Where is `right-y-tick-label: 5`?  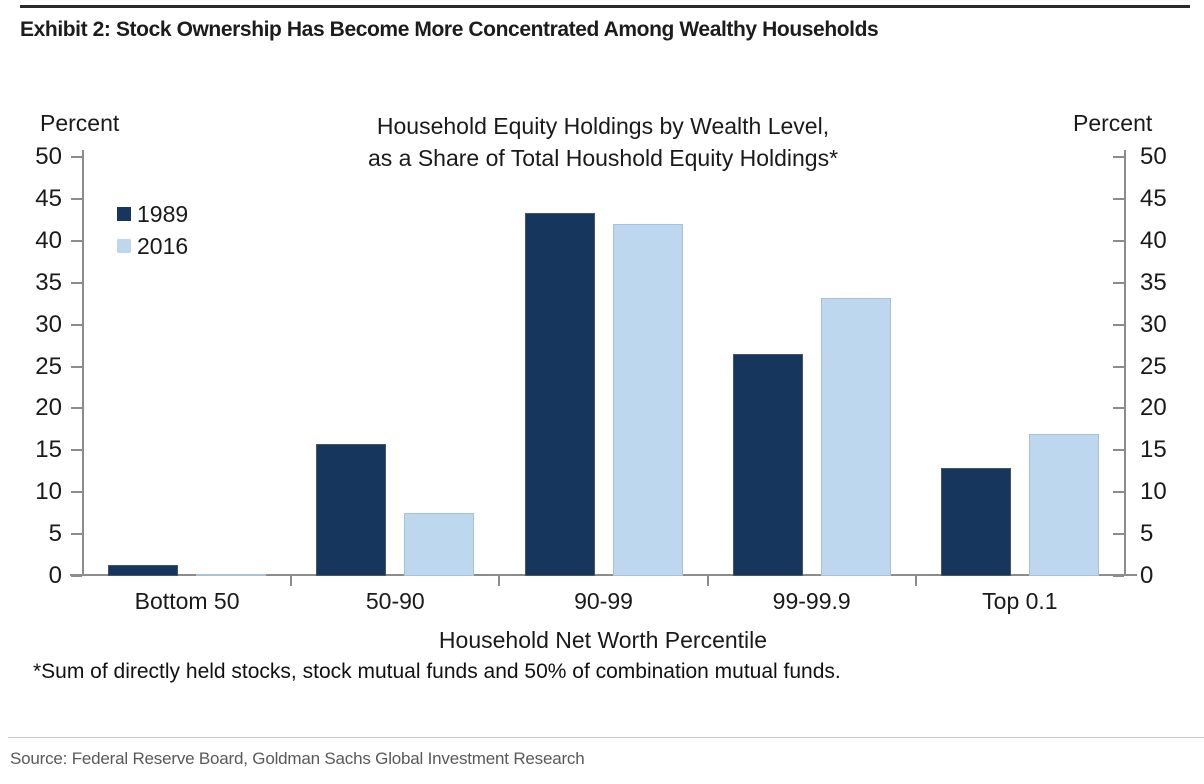 right-y-tick-label: 5 is located at coordinates (1147, 534).